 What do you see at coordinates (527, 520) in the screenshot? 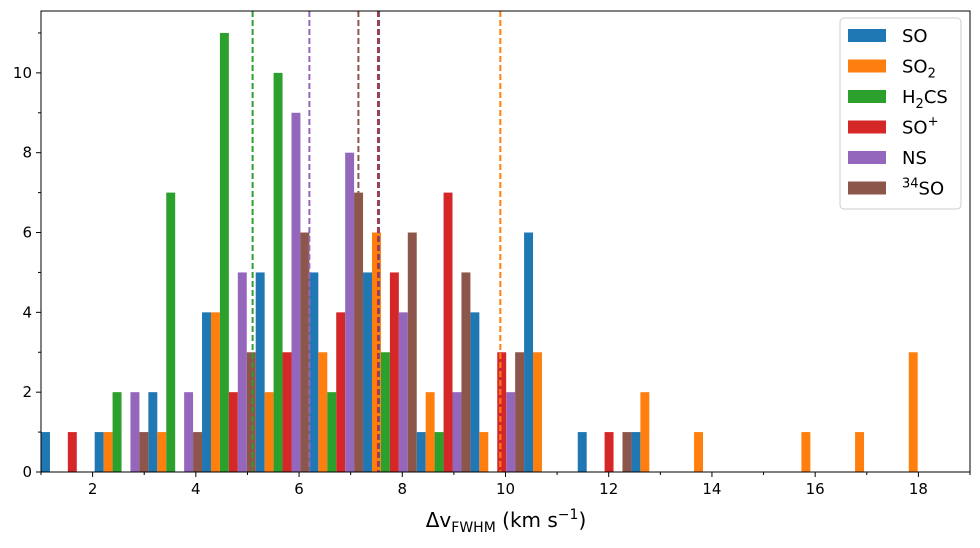
I see `x-axis-label-unit: (km s` at bounding box center [527, 520].